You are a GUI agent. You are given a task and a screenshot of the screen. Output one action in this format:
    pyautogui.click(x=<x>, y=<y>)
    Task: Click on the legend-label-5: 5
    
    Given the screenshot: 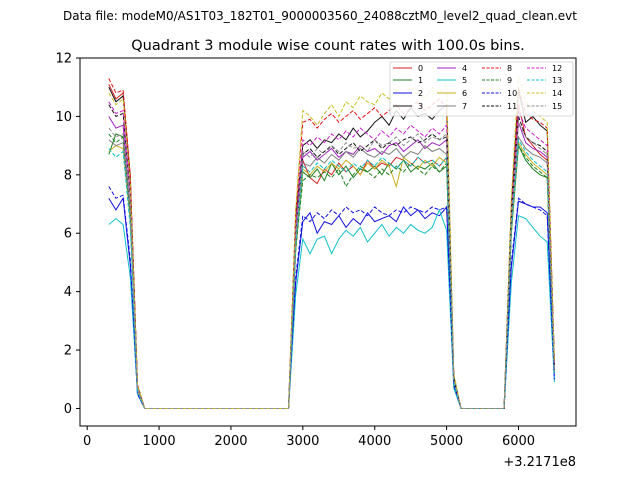 What is the action you would take?
    pyautogui.click(x=464, y=80)
    